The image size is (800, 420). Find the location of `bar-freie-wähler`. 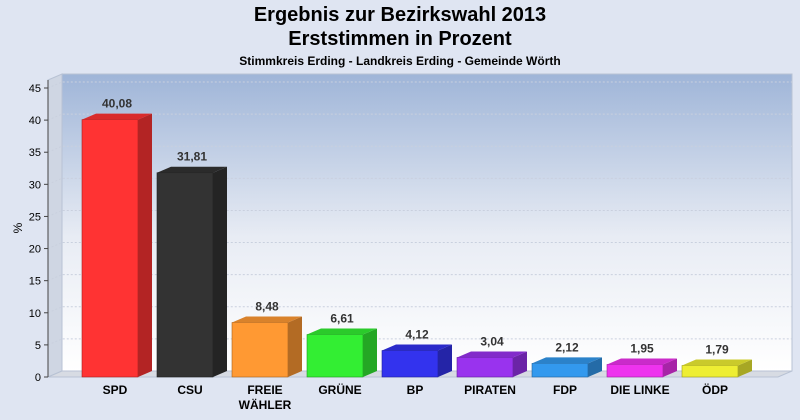

bar-freie-wähler is located at coordinates (260, 350).